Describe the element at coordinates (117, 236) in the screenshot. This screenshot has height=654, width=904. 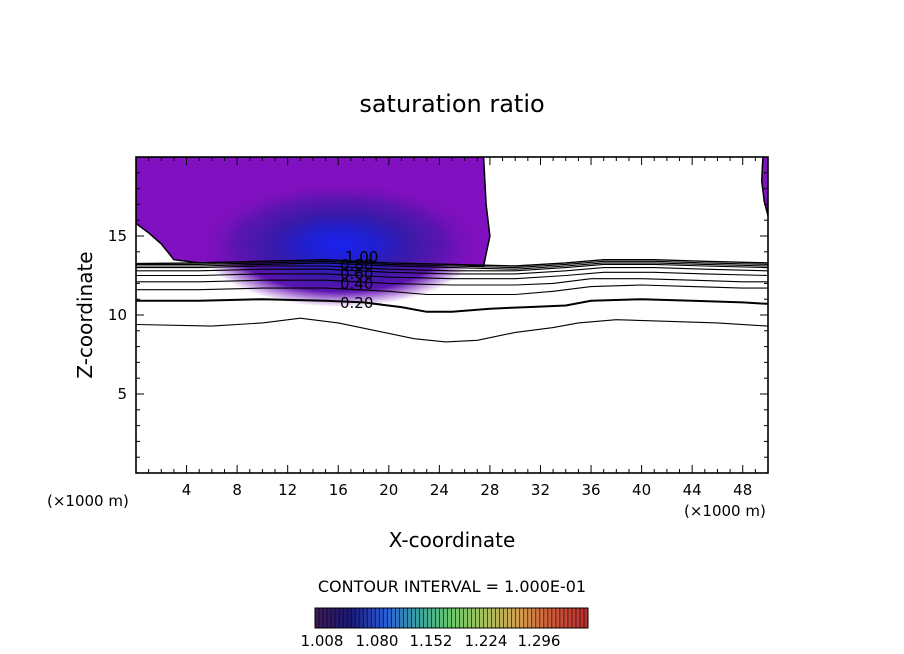
I see `y-tick-label: 15` at that location.